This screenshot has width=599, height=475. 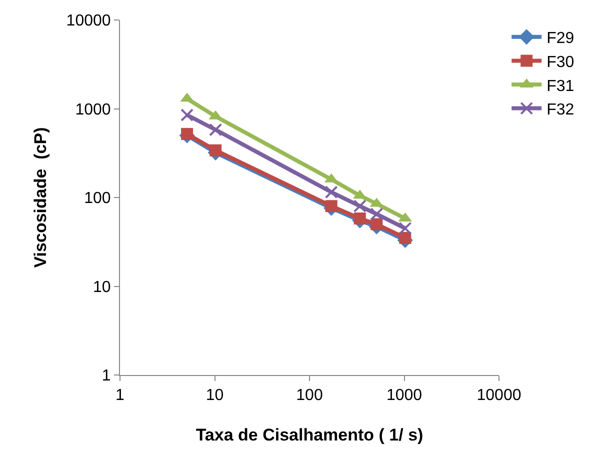 What do you see at coordinates (120, 395) in the screenshot?
I see `x-tick-label: 1` at bounding box center [120, 395].